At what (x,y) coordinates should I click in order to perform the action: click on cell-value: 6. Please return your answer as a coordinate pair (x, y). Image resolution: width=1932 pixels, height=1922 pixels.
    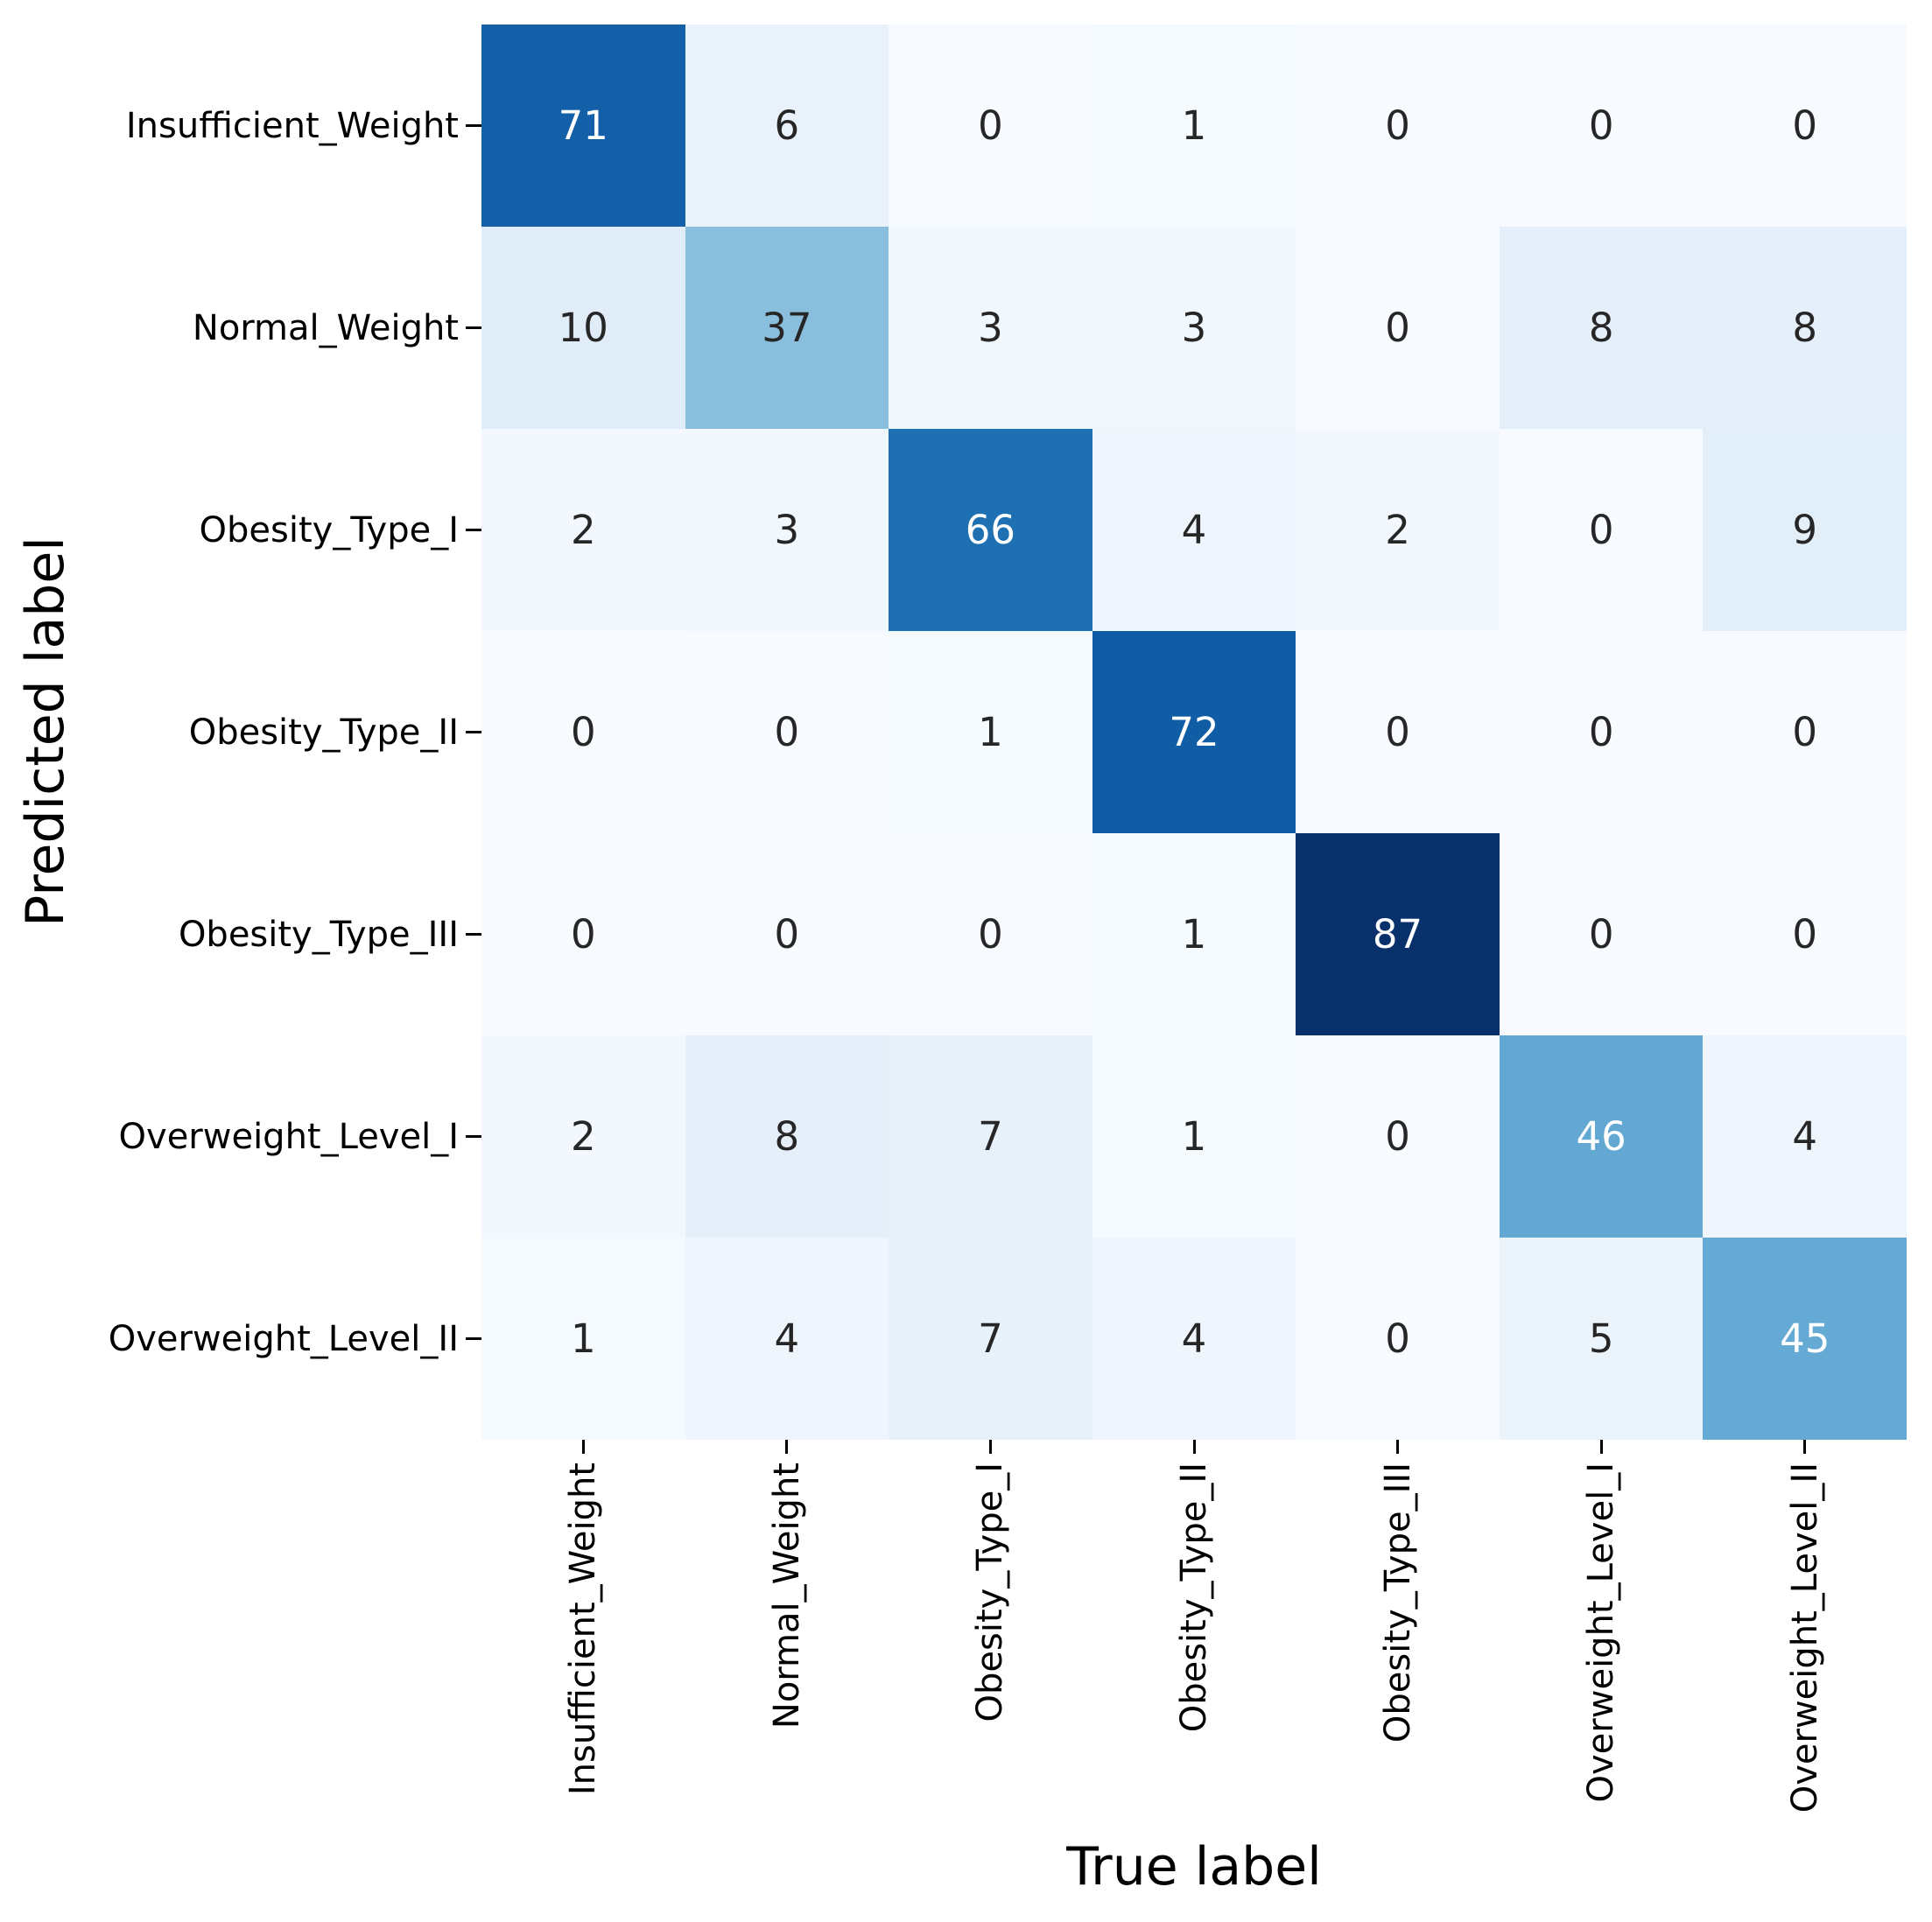
    Looking at the image, I should click on (787, 125).